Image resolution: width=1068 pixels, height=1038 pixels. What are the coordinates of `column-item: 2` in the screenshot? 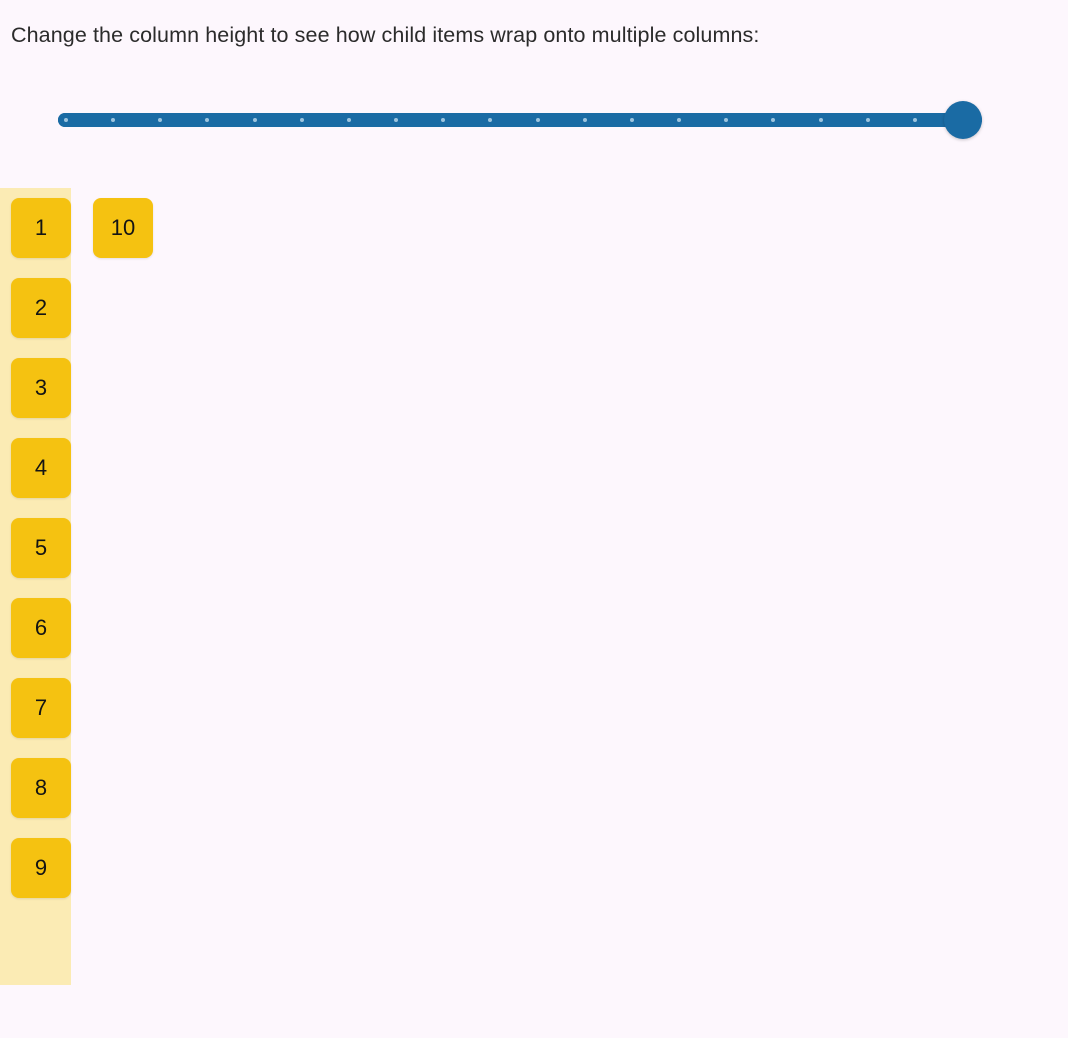 It's located at (41, 308).